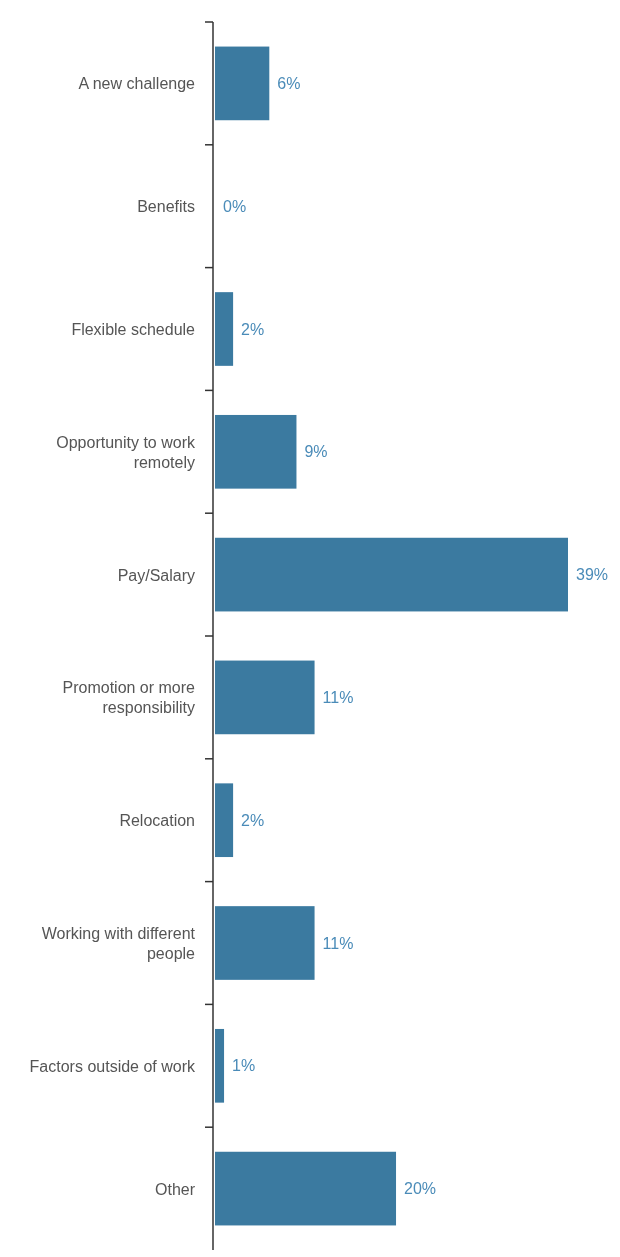 Image resolution: width=620 pixels, height=1257 pixels. What do you see at coordinates (166, 206) in the screenshot?
I see `y-tick-label: Benefits` at bounding box center [166, 206].